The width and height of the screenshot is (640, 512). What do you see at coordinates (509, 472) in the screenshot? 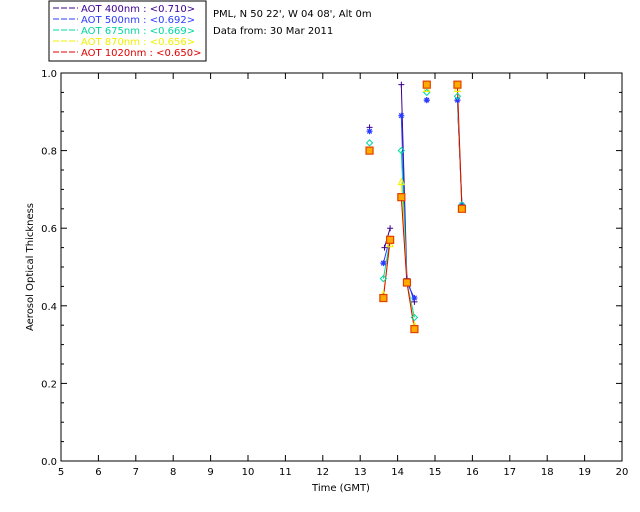
I see `x-tick-label: 17` at bounding box center [509, 472].